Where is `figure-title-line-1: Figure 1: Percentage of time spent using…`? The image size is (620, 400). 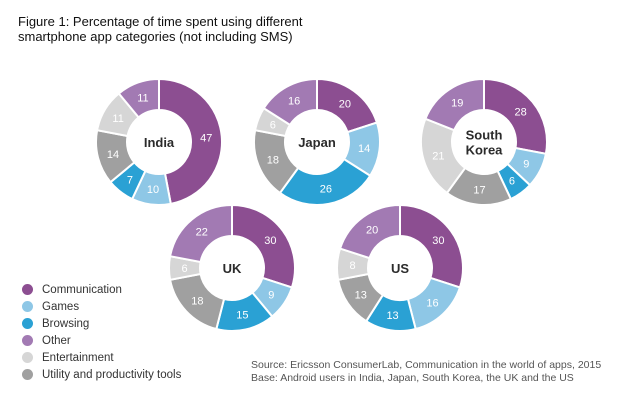 figure-title-line-1: Figure 1: Percentage of time spent using… is located at coordinates (160, 21).